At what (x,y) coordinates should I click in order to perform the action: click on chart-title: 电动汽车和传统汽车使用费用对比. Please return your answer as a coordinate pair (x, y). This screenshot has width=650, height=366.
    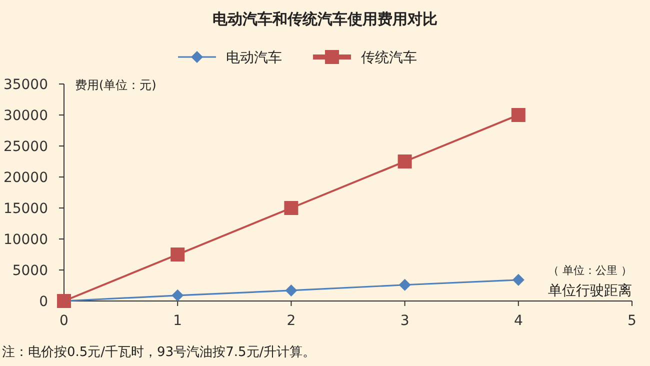
    Looking at the image, I should click on (325, 19).